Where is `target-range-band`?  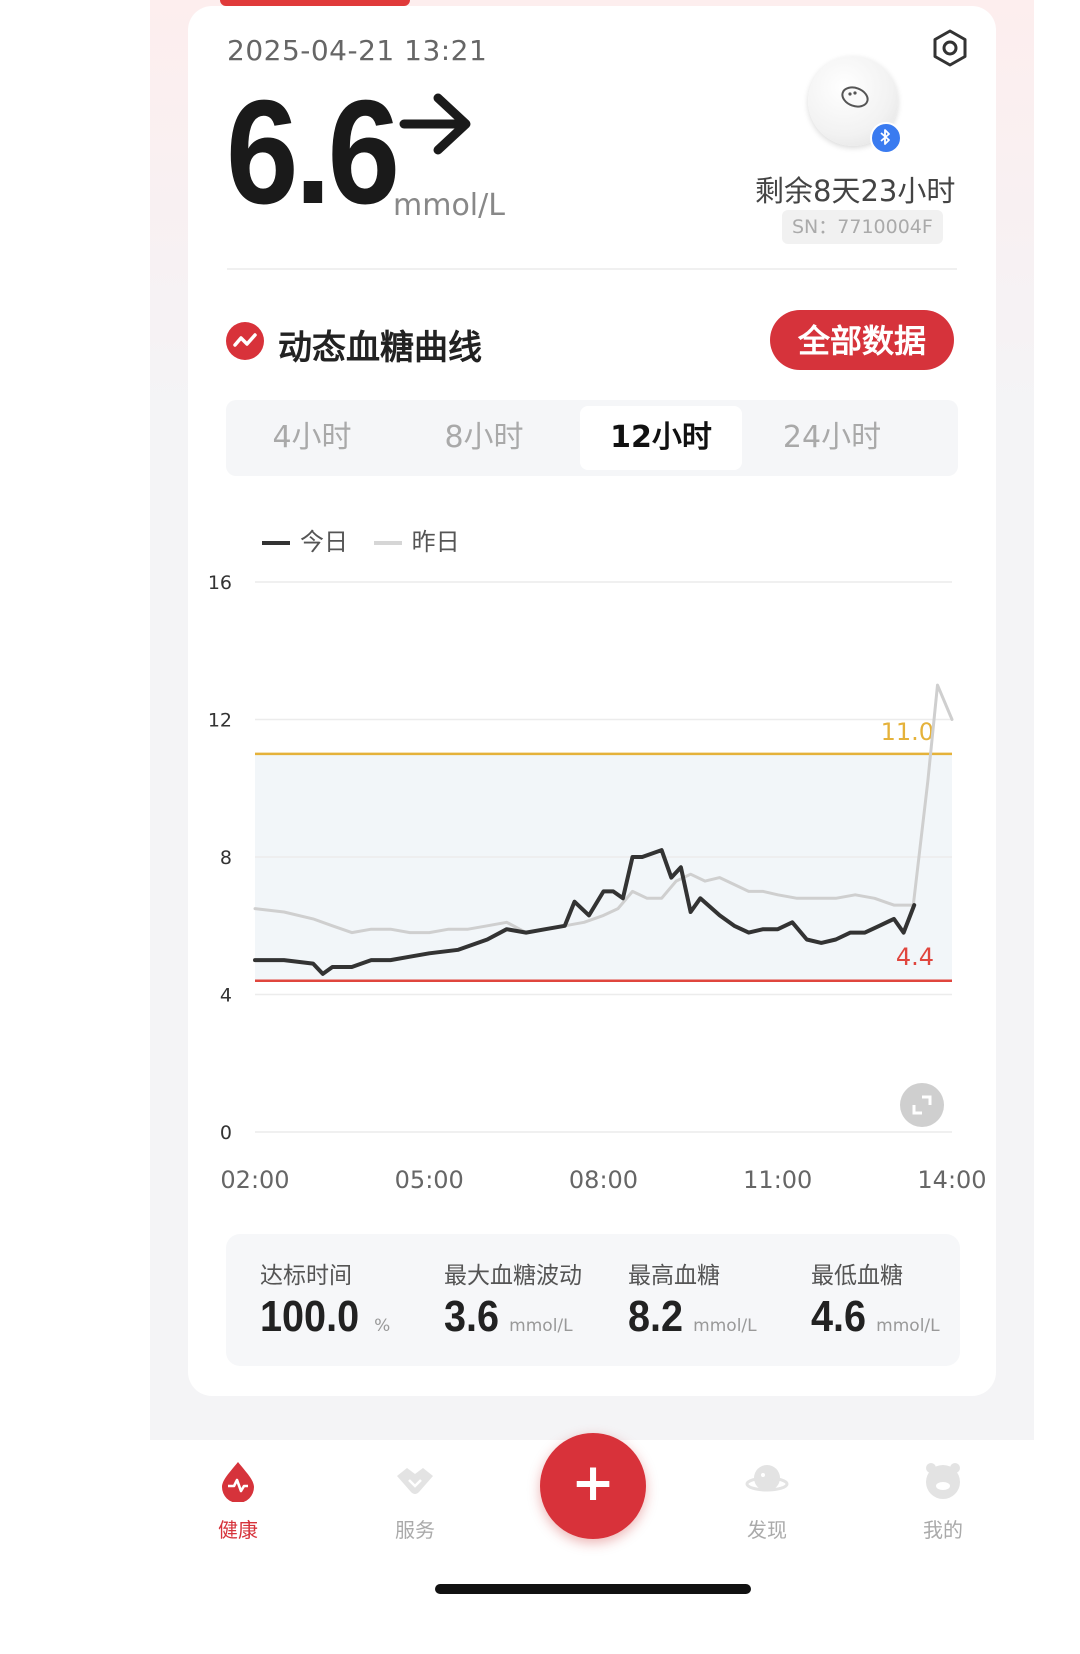
target-range-band is located at coordinates (603, 867).